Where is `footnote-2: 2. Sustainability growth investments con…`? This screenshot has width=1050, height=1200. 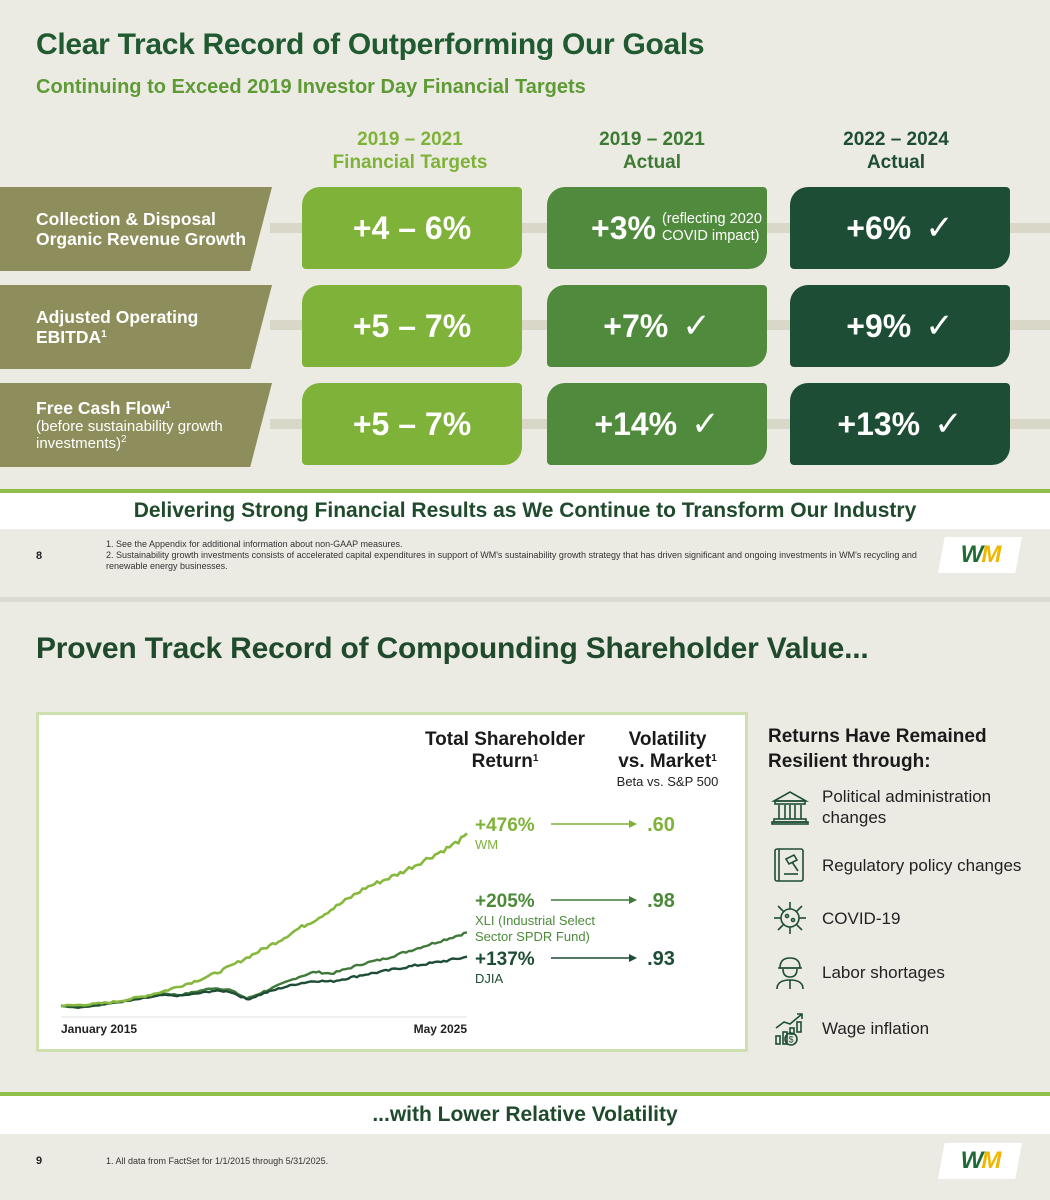 footnote-2: 2. Sustainability growth investments con… is located at coordinates (511, 560).